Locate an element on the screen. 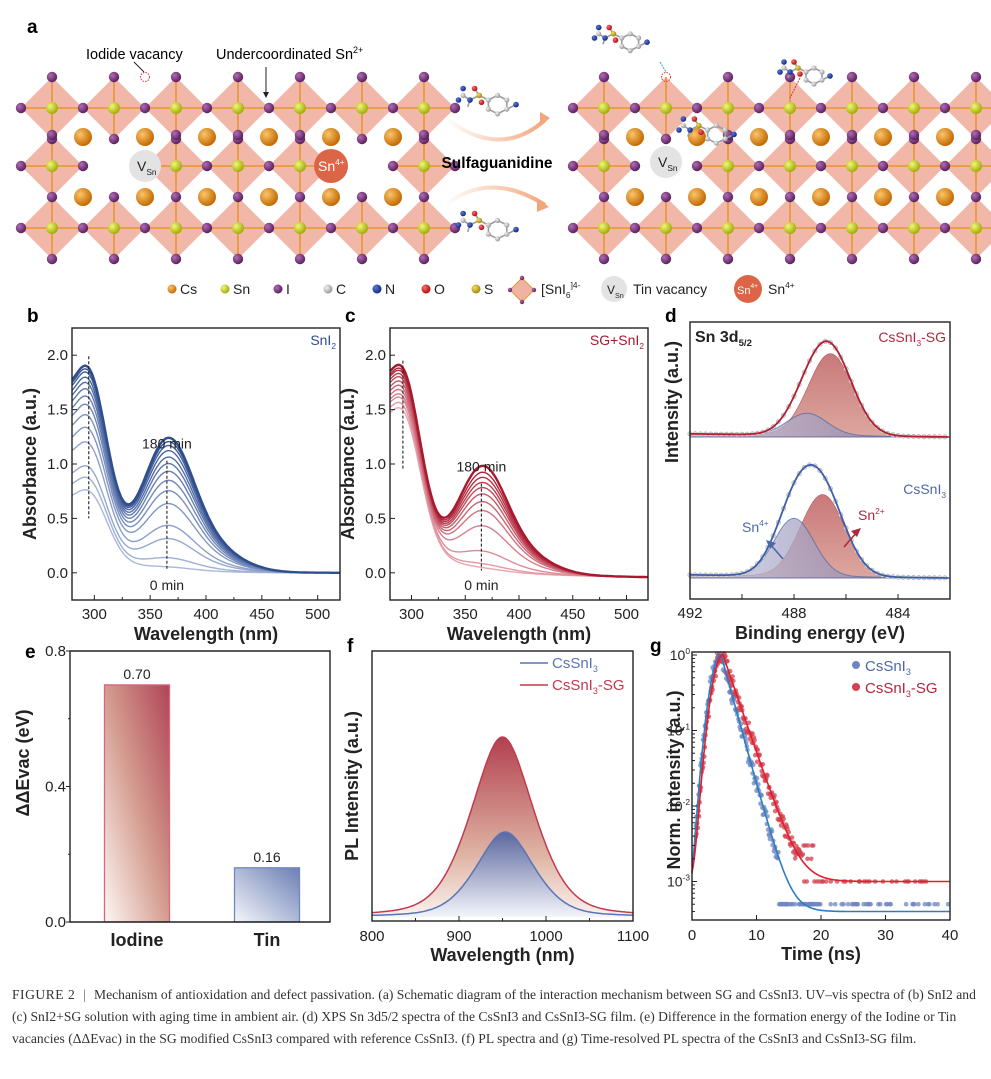 This screenshot has width=991, height=1079. tin-vacancy-label: VSn is located at coordinates (147, 167).